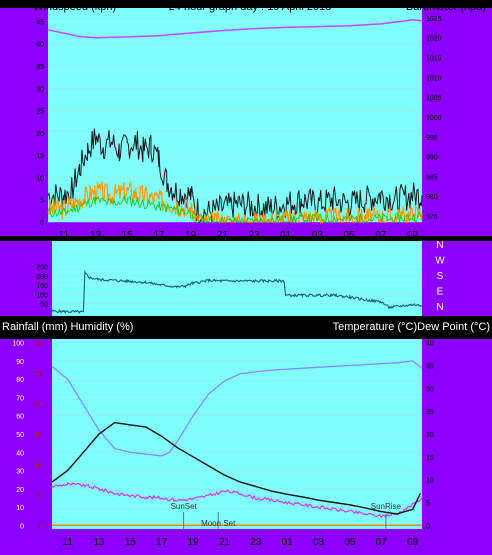 This screenshot has height=555, width=492. Describe the element at coordinates (20, 453) in the screenshot. I see `humidity-tick-40: 40` at that location.